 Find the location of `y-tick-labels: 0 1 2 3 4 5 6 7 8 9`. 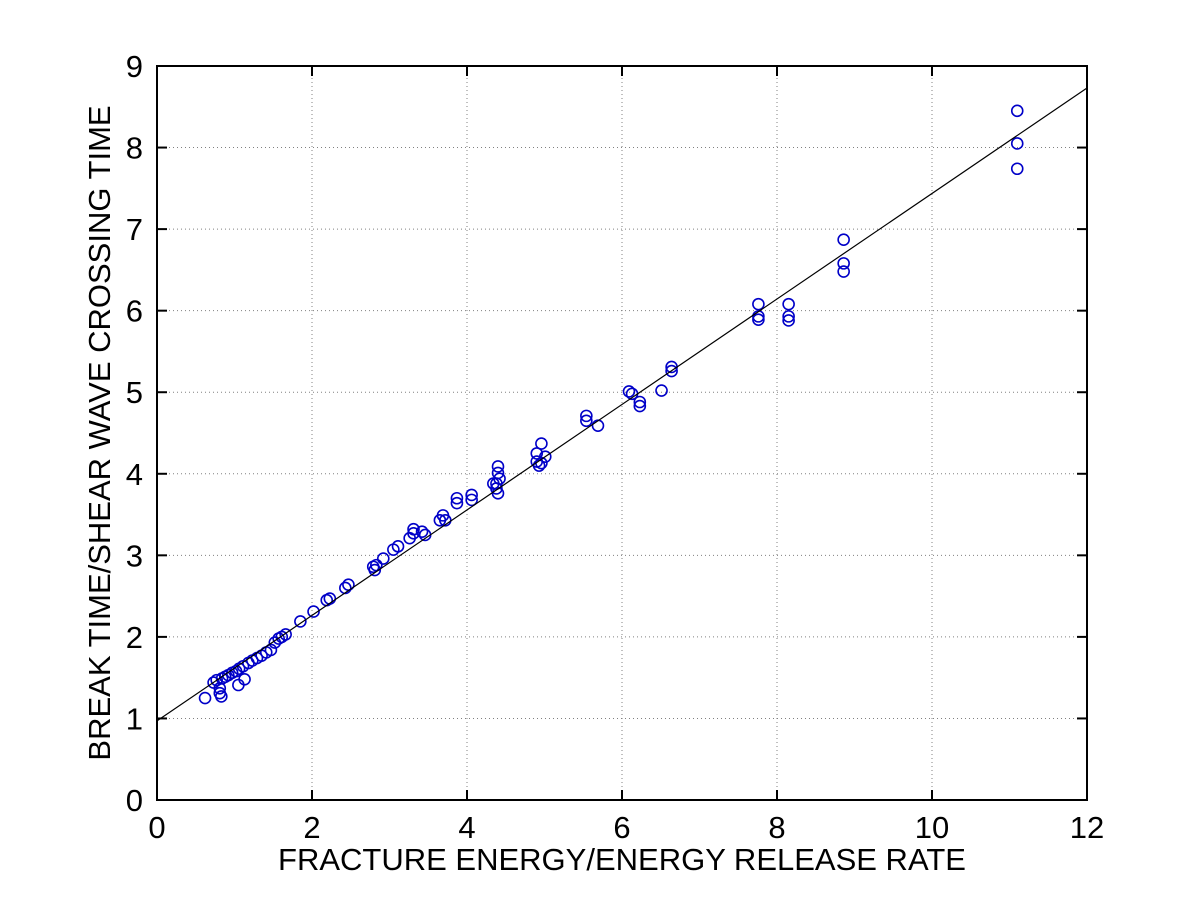

y-tick-labels: 0 1 2 3 4 5 6 7 8 9 is located at coordinates (134, 433).